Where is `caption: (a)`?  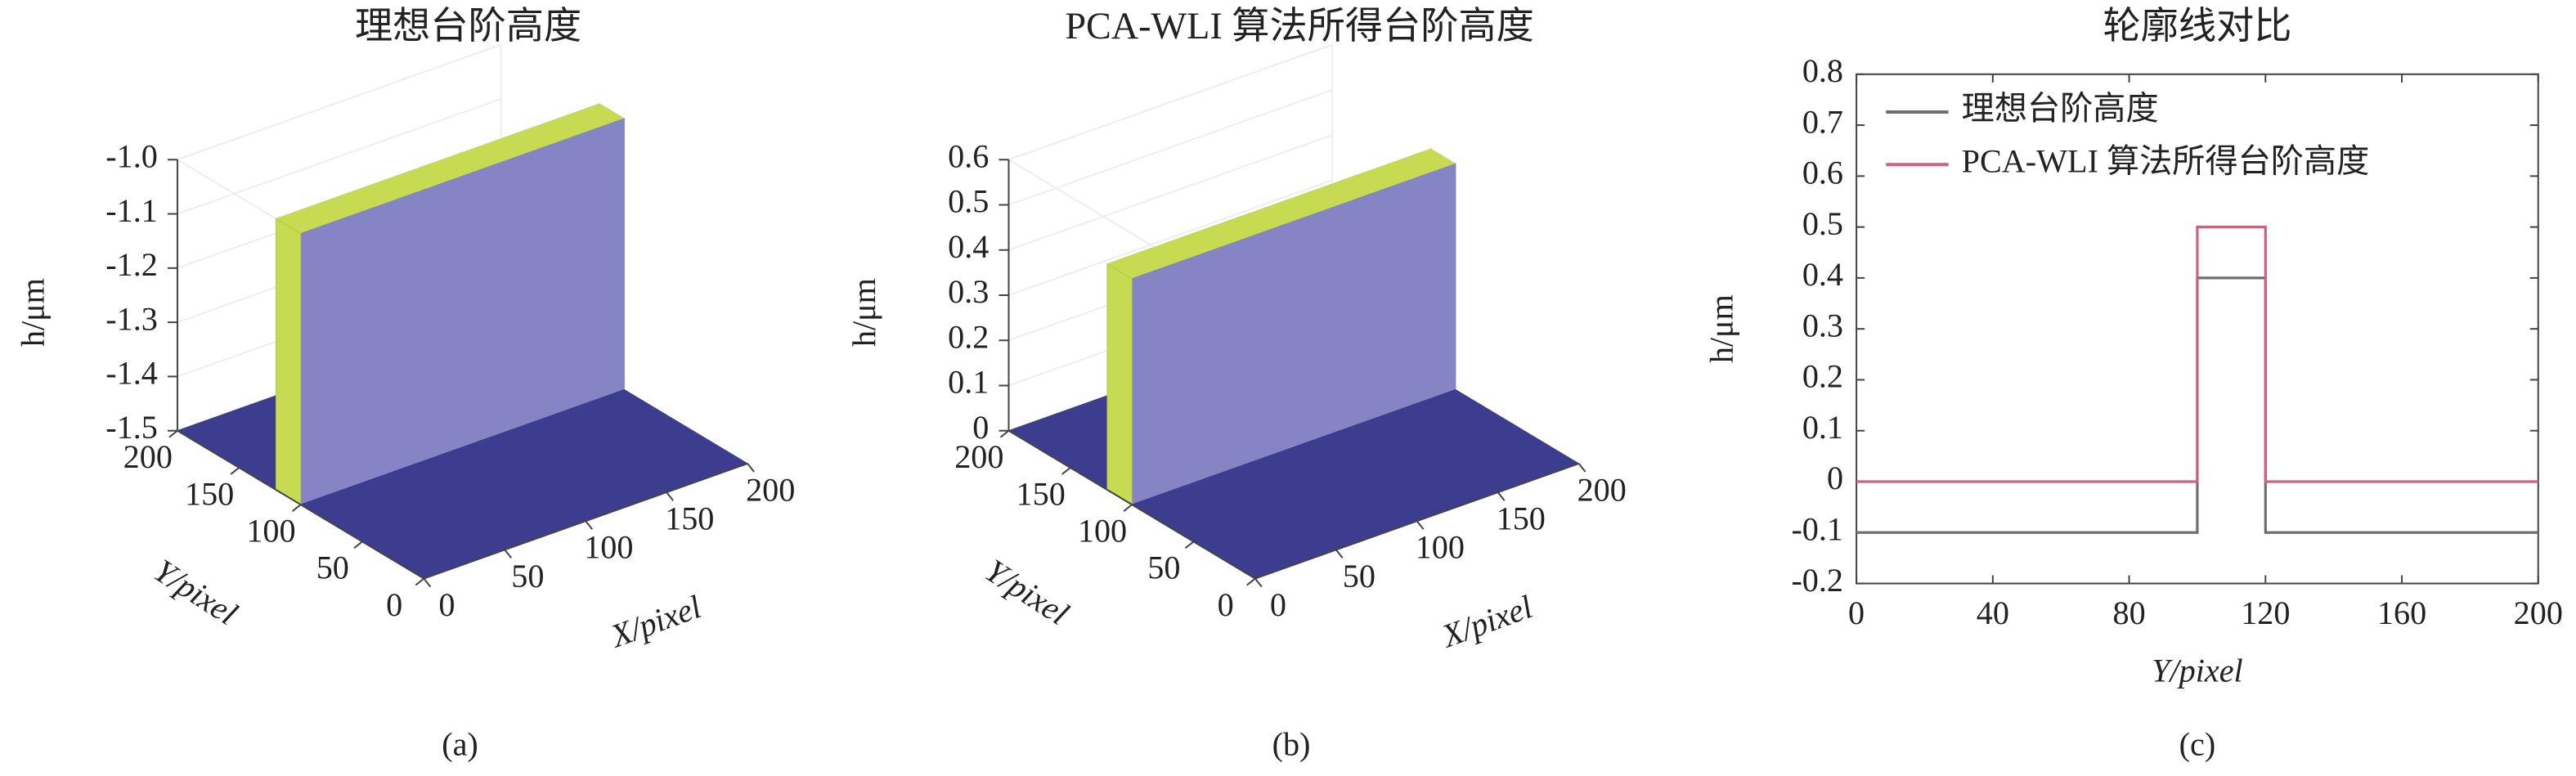 caption: (a) is located at coordinates (460, 744).